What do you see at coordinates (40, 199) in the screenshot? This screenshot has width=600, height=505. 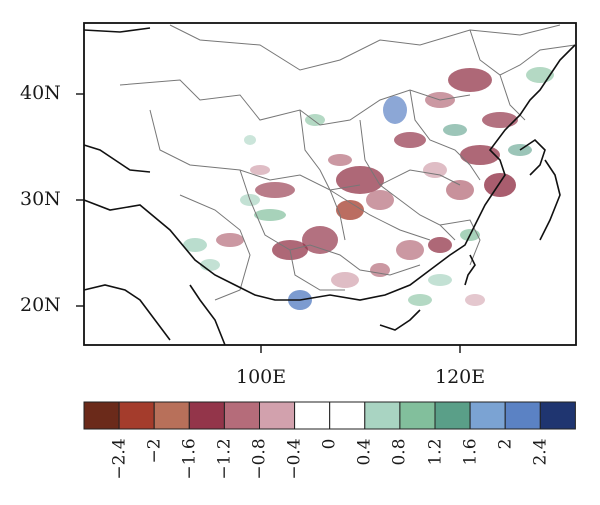 I see `lat-label-30n: 30N` at bounding box center [40, 199].